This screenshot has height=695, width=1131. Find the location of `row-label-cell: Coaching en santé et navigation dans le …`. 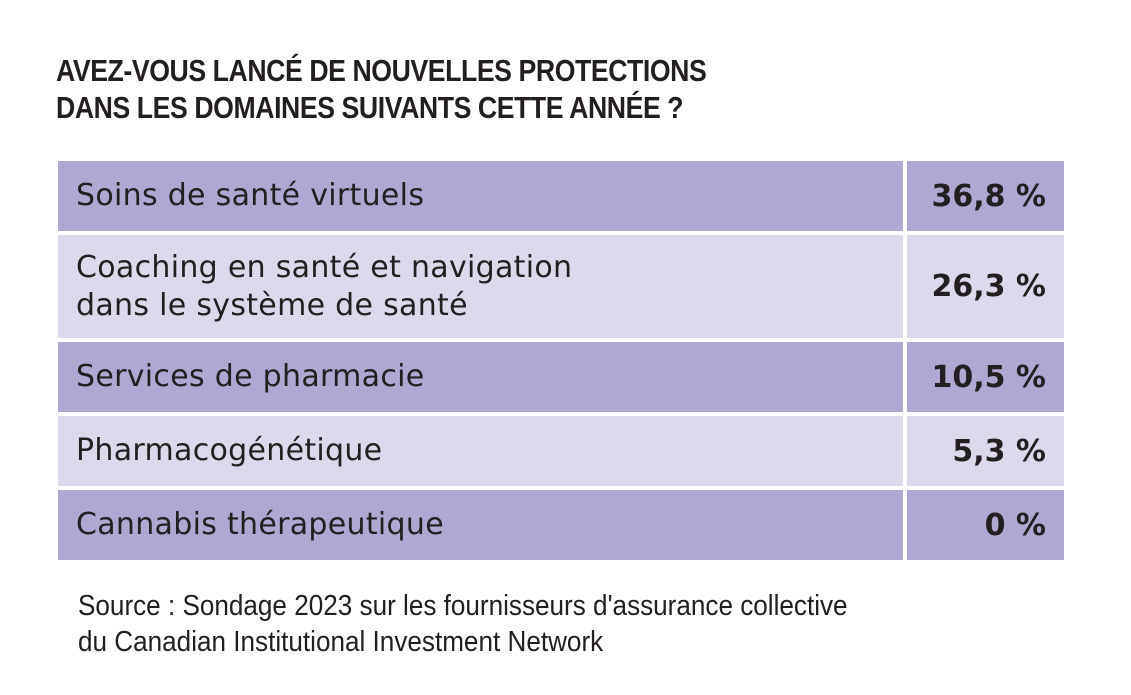

row-label-cell: Coaching en santé et navigation dans le … is located at coordinates (480, 286).